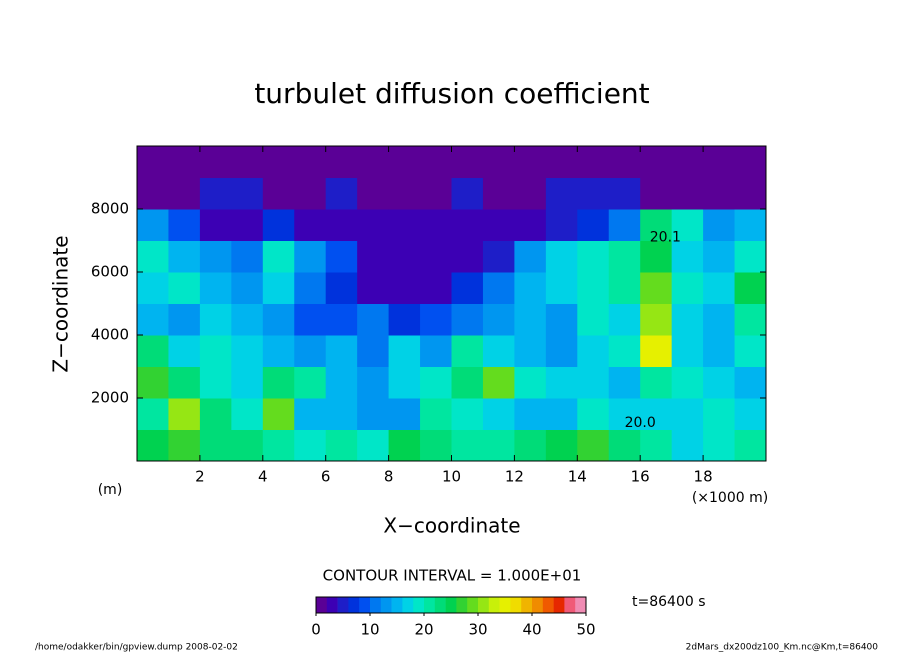 Image resolution: width=904 pixels, height=654 pixels. I want to click on footer-right: 2dMars_dx200dz100_Km.nc@Km,t=86400, so click(782, 648).